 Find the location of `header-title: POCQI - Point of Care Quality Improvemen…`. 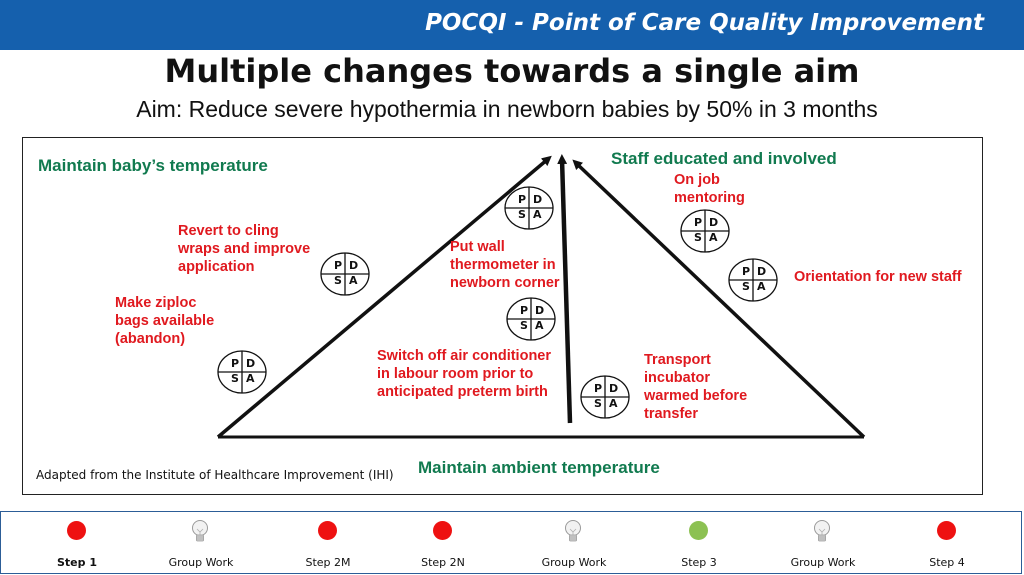

header-title: POCQI - Point of Care Quality Improvemen… is located at coordinates (704, 23).